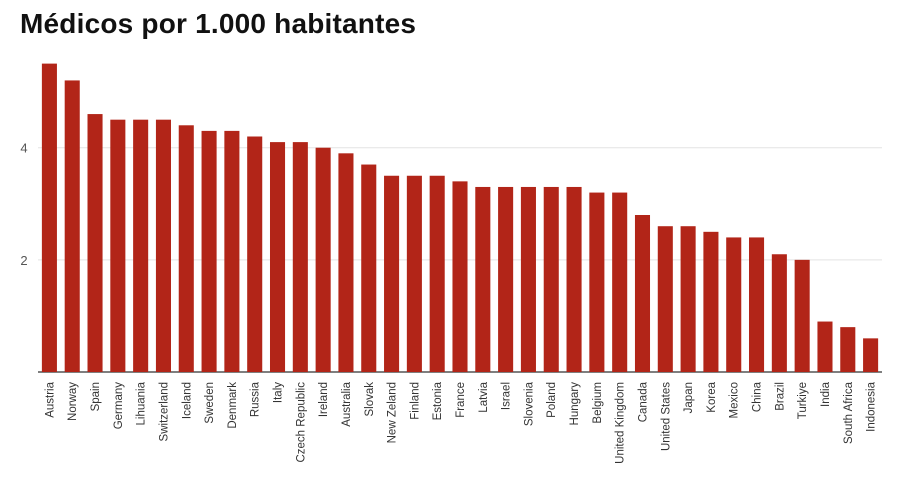  What do you see at coordinates (324, 399) in the screenshot?
I see `x-tick-label: Ireland` at bounding box center [324, 399].